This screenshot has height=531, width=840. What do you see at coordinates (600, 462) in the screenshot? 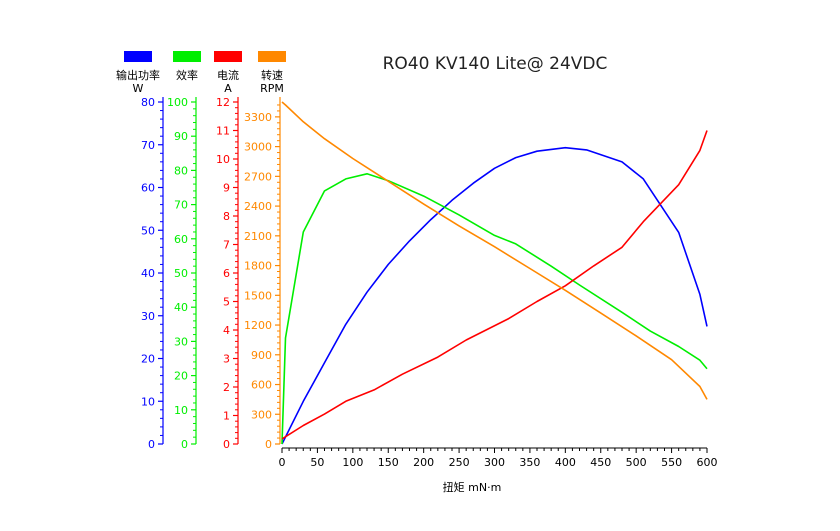
I see `x-tick-label: 450` at bounding box center [600, 462].